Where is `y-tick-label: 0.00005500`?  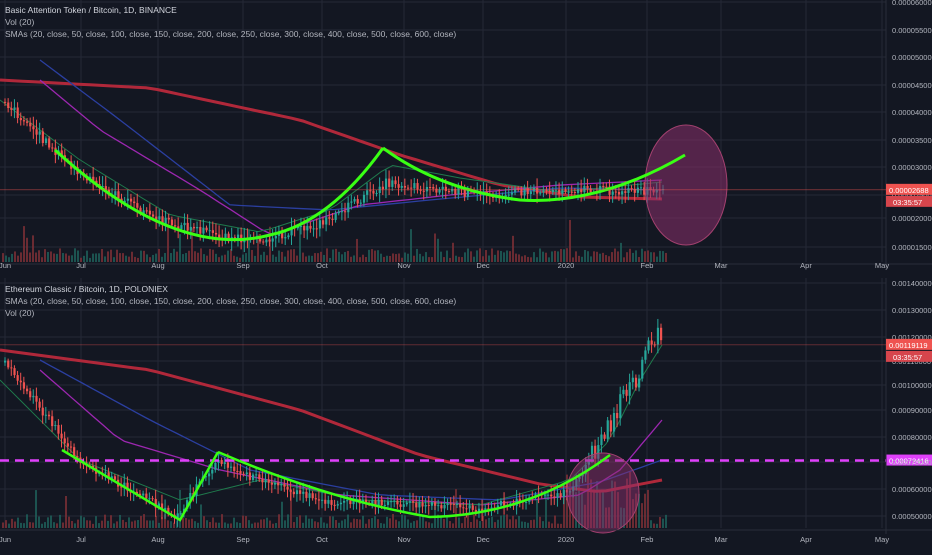 y-tick-label: 0.00005500 is located at coordinates (912, 30).